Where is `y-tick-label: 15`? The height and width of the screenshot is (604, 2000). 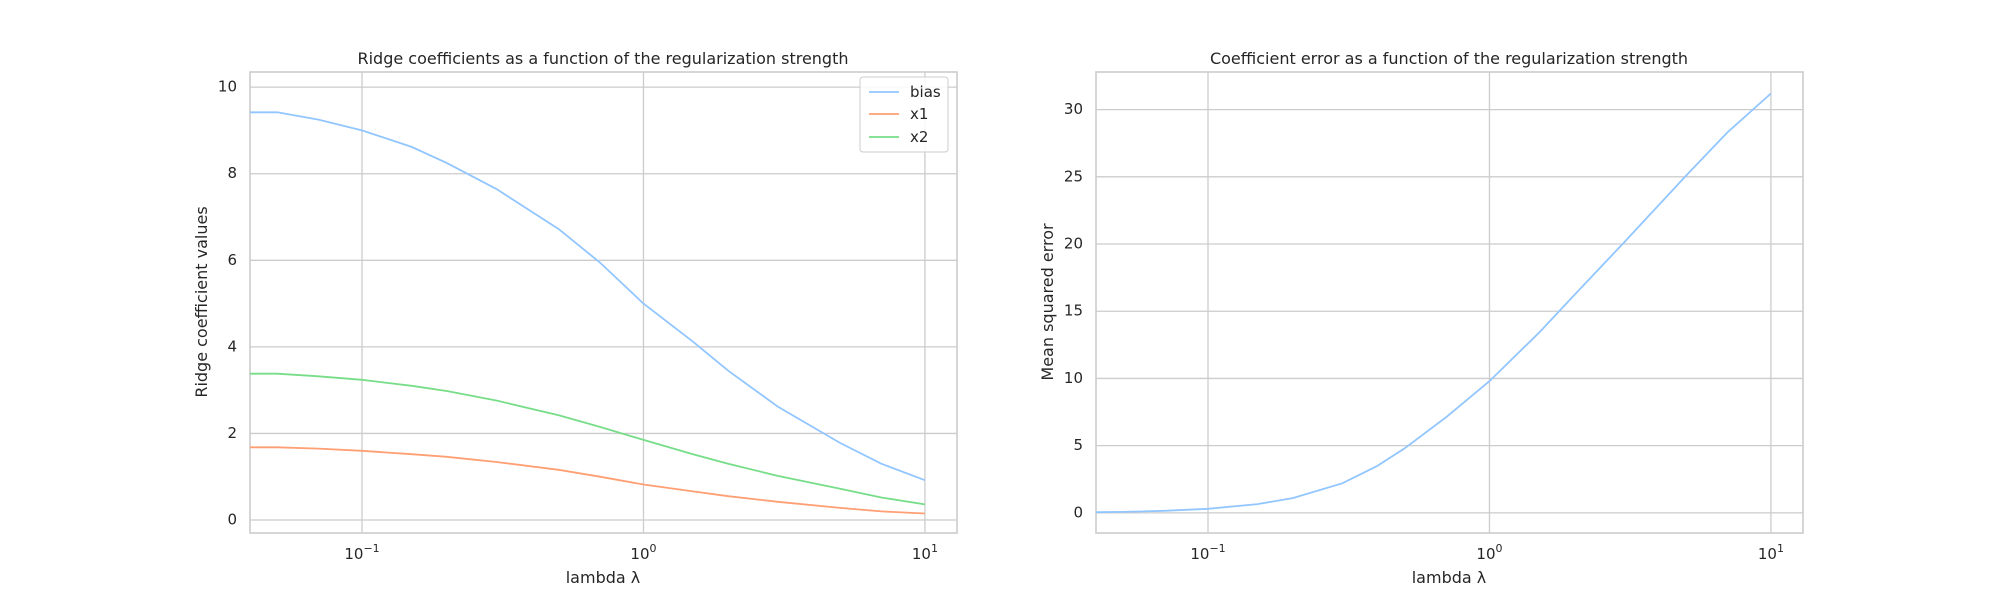 y-tick-label: 15 is located at coordinates (1073, 311).